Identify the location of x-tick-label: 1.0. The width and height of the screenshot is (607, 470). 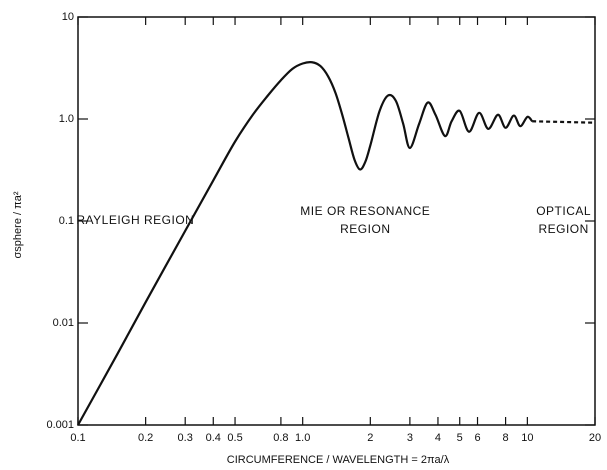
(302, 438).